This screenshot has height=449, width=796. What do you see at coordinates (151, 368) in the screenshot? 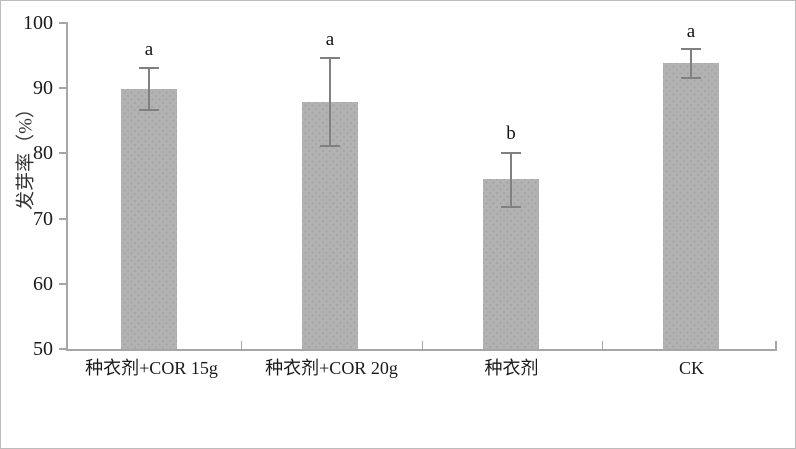
I see `x-axis-label-0: 种衣剂+COR 15g` at bounding box center [151, 368].